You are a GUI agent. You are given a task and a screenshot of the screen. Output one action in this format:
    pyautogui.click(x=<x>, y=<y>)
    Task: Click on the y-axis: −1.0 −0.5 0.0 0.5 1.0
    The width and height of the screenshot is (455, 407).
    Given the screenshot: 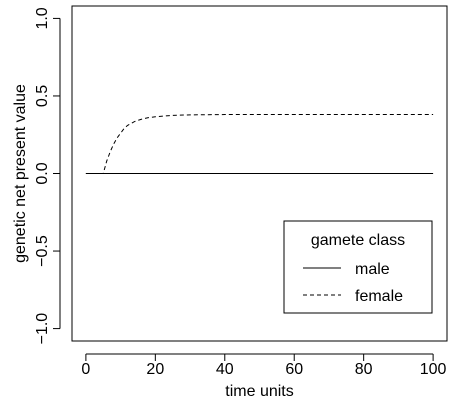 What is the action you would take?
    pyautogui.click(x=47, y=176)
    